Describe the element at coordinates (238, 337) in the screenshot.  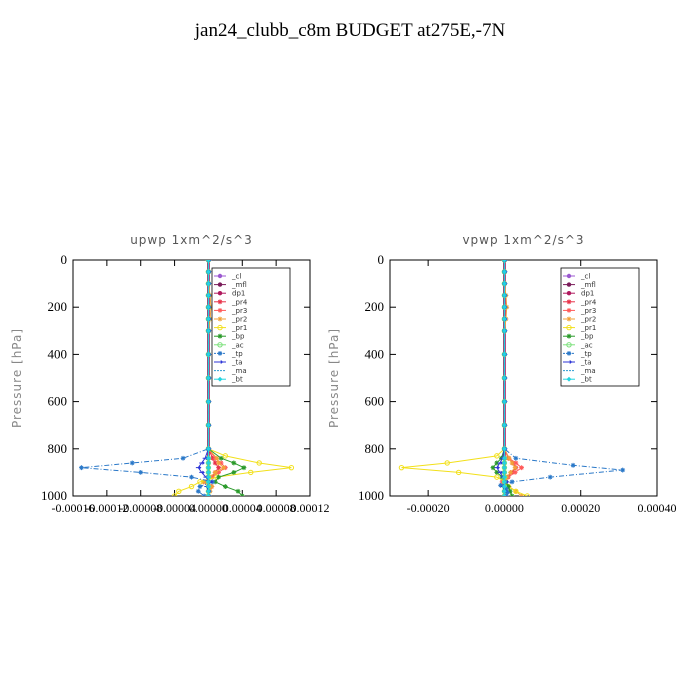
I see `legend-label: _bp` at that location.